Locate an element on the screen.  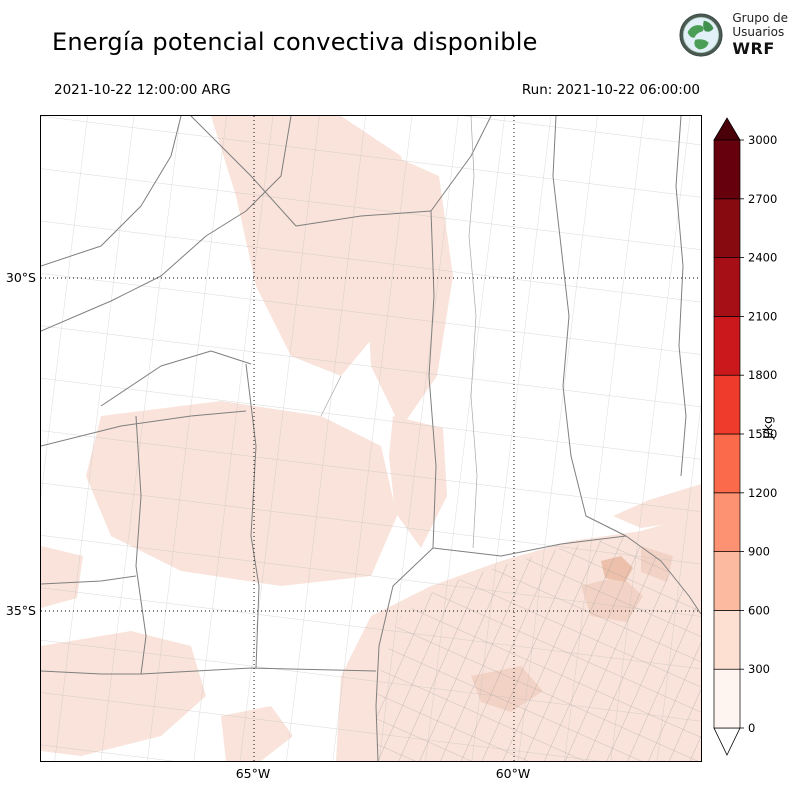
valid-time-label: 2021-10-22 12:00:00 ARG is located at coordinates (142, 90).